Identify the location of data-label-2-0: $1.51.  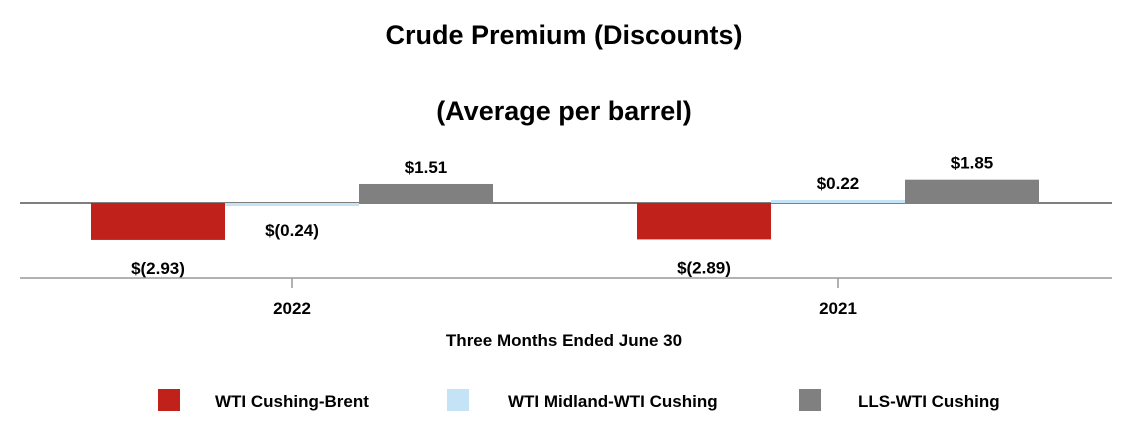
(426, 167).